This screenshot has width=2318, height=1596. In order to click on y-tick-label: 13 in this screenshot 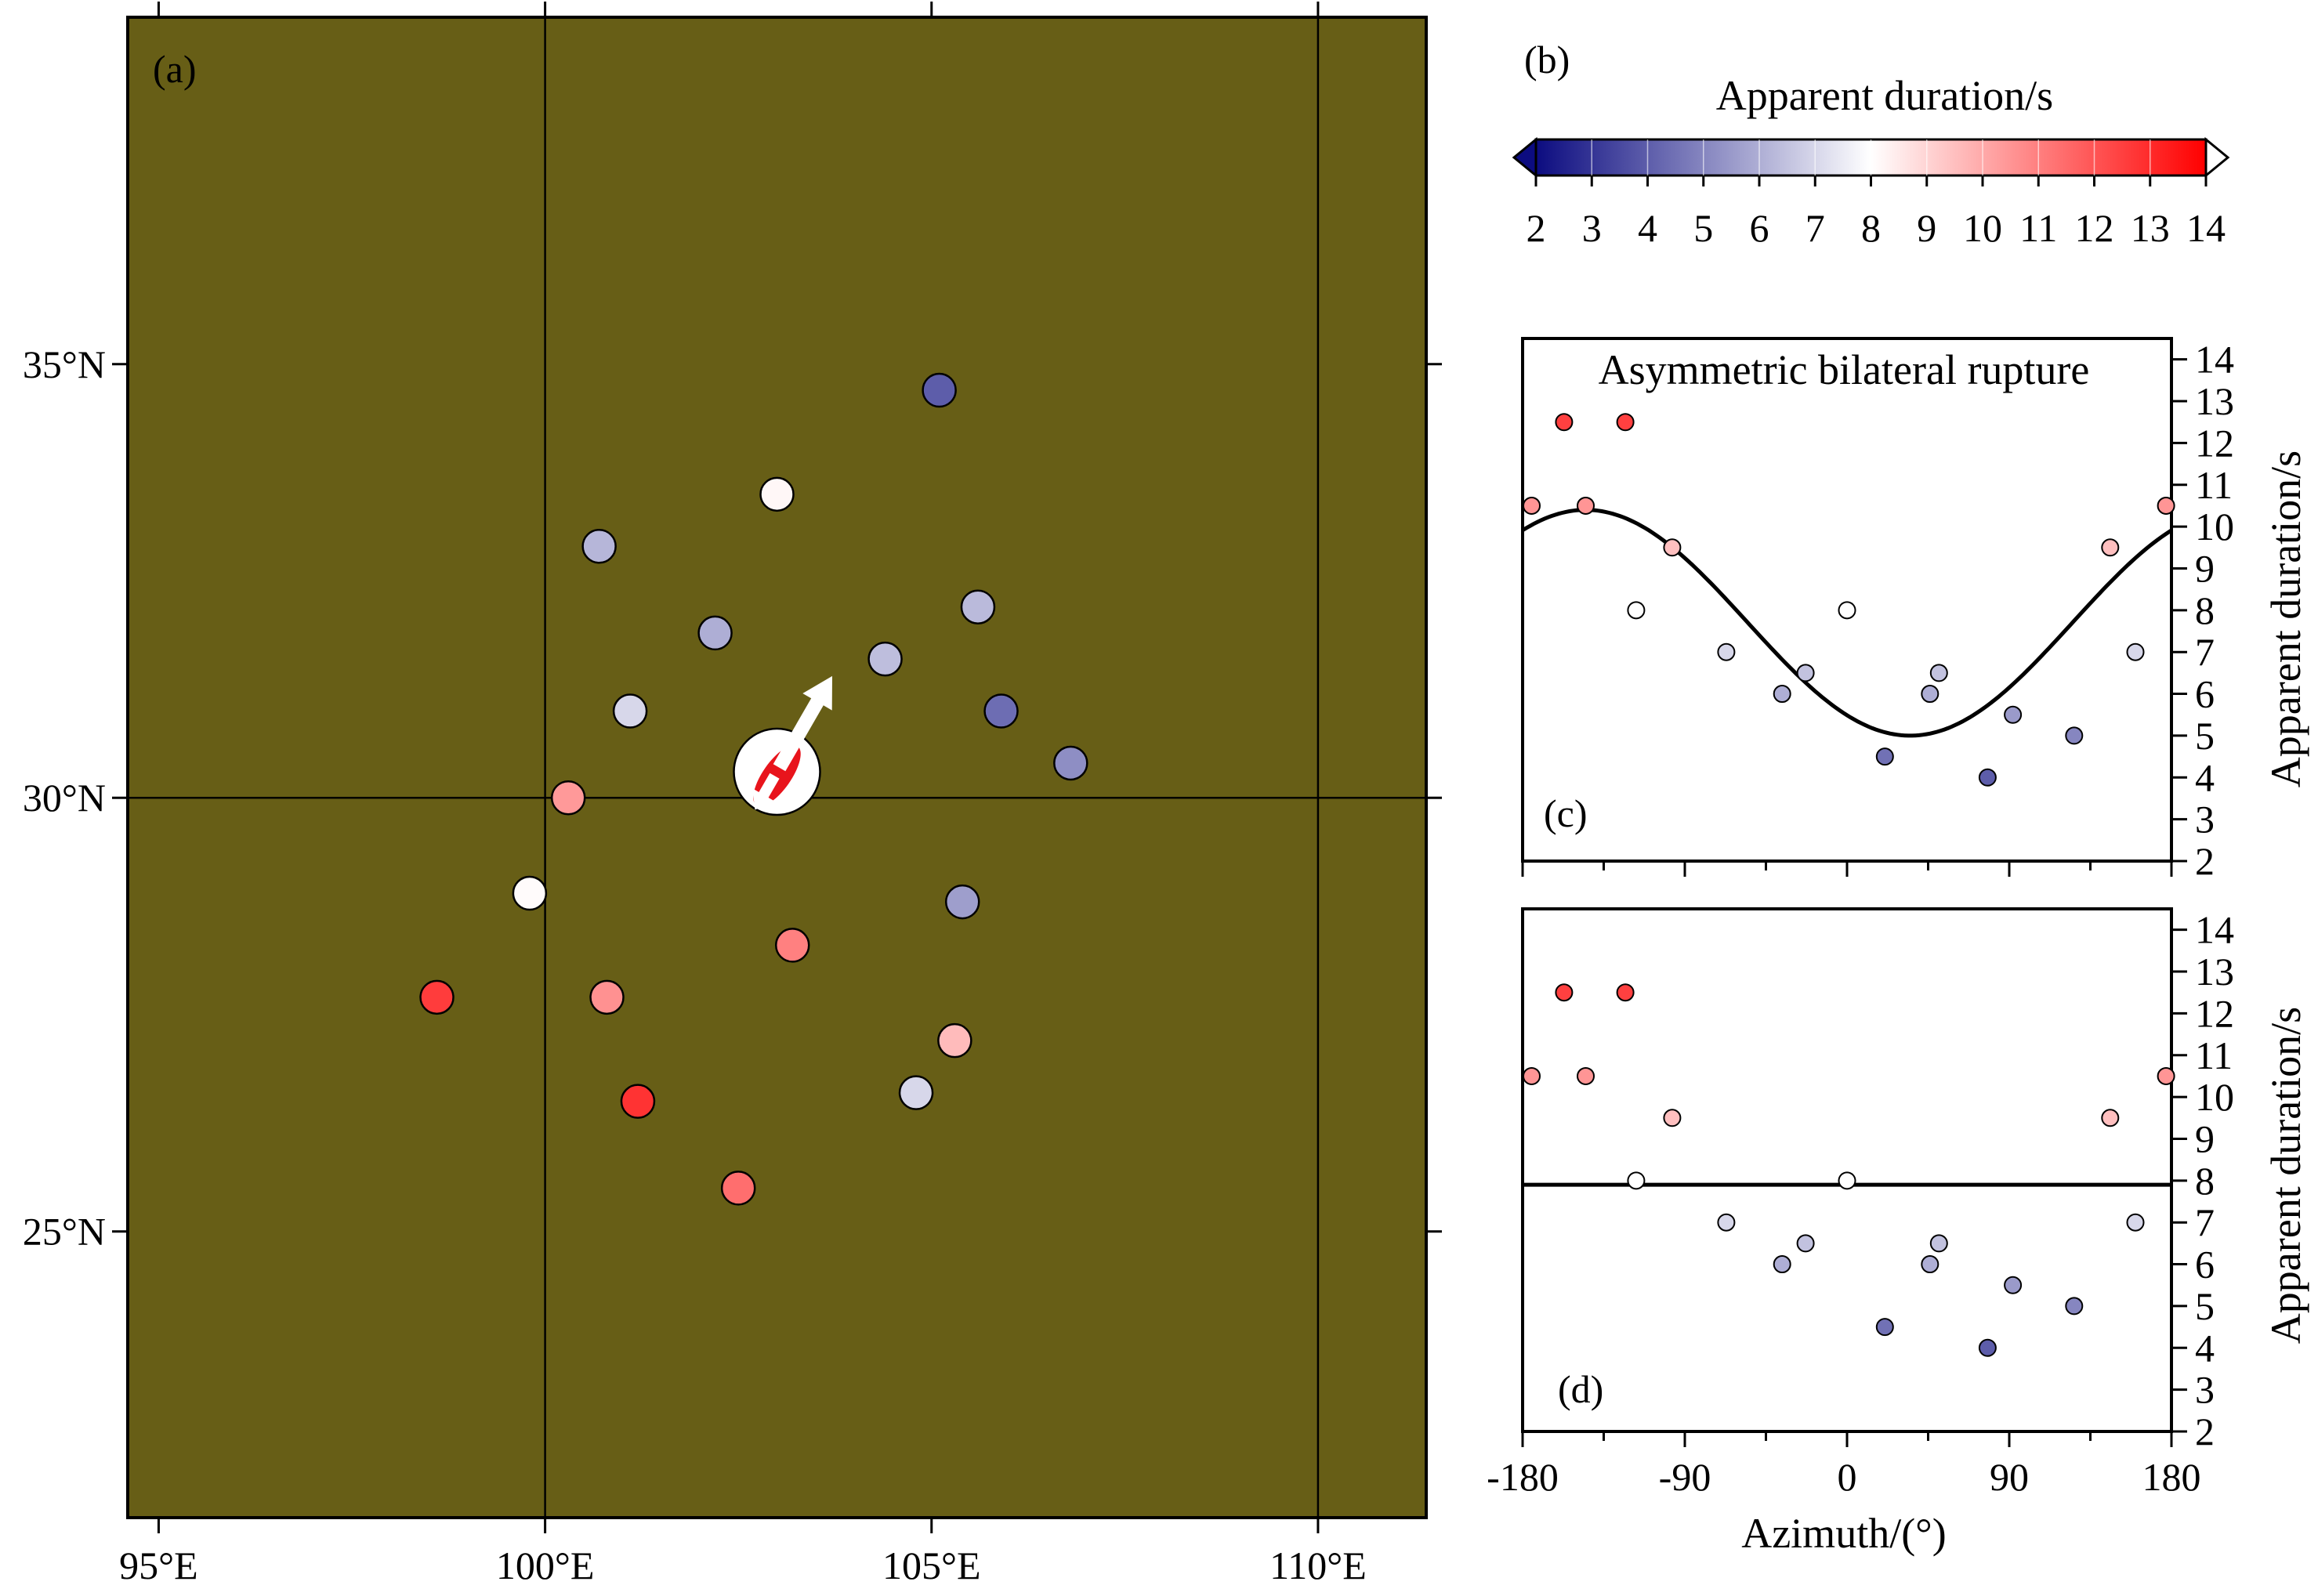, I will do `click(2215, 972)`.